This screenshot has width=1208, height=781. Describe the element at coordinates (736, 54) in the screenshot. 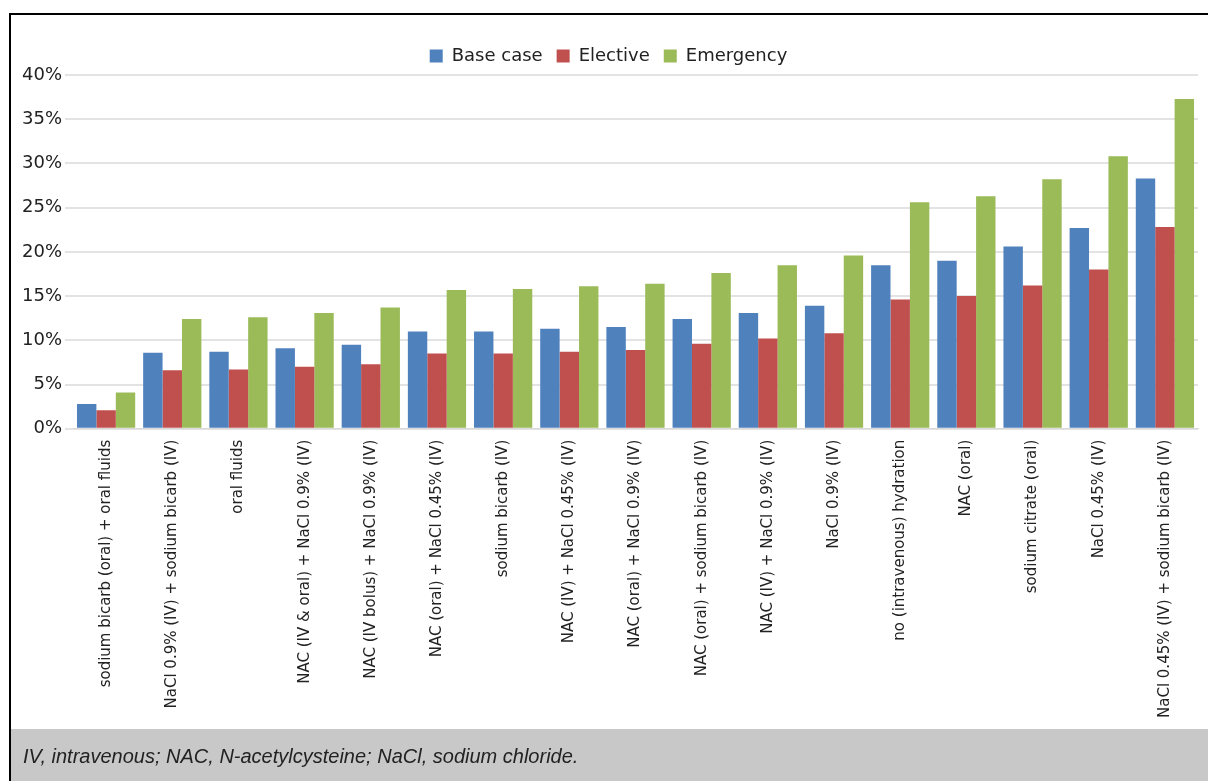

I see `legend-label: Emergency` at that location.